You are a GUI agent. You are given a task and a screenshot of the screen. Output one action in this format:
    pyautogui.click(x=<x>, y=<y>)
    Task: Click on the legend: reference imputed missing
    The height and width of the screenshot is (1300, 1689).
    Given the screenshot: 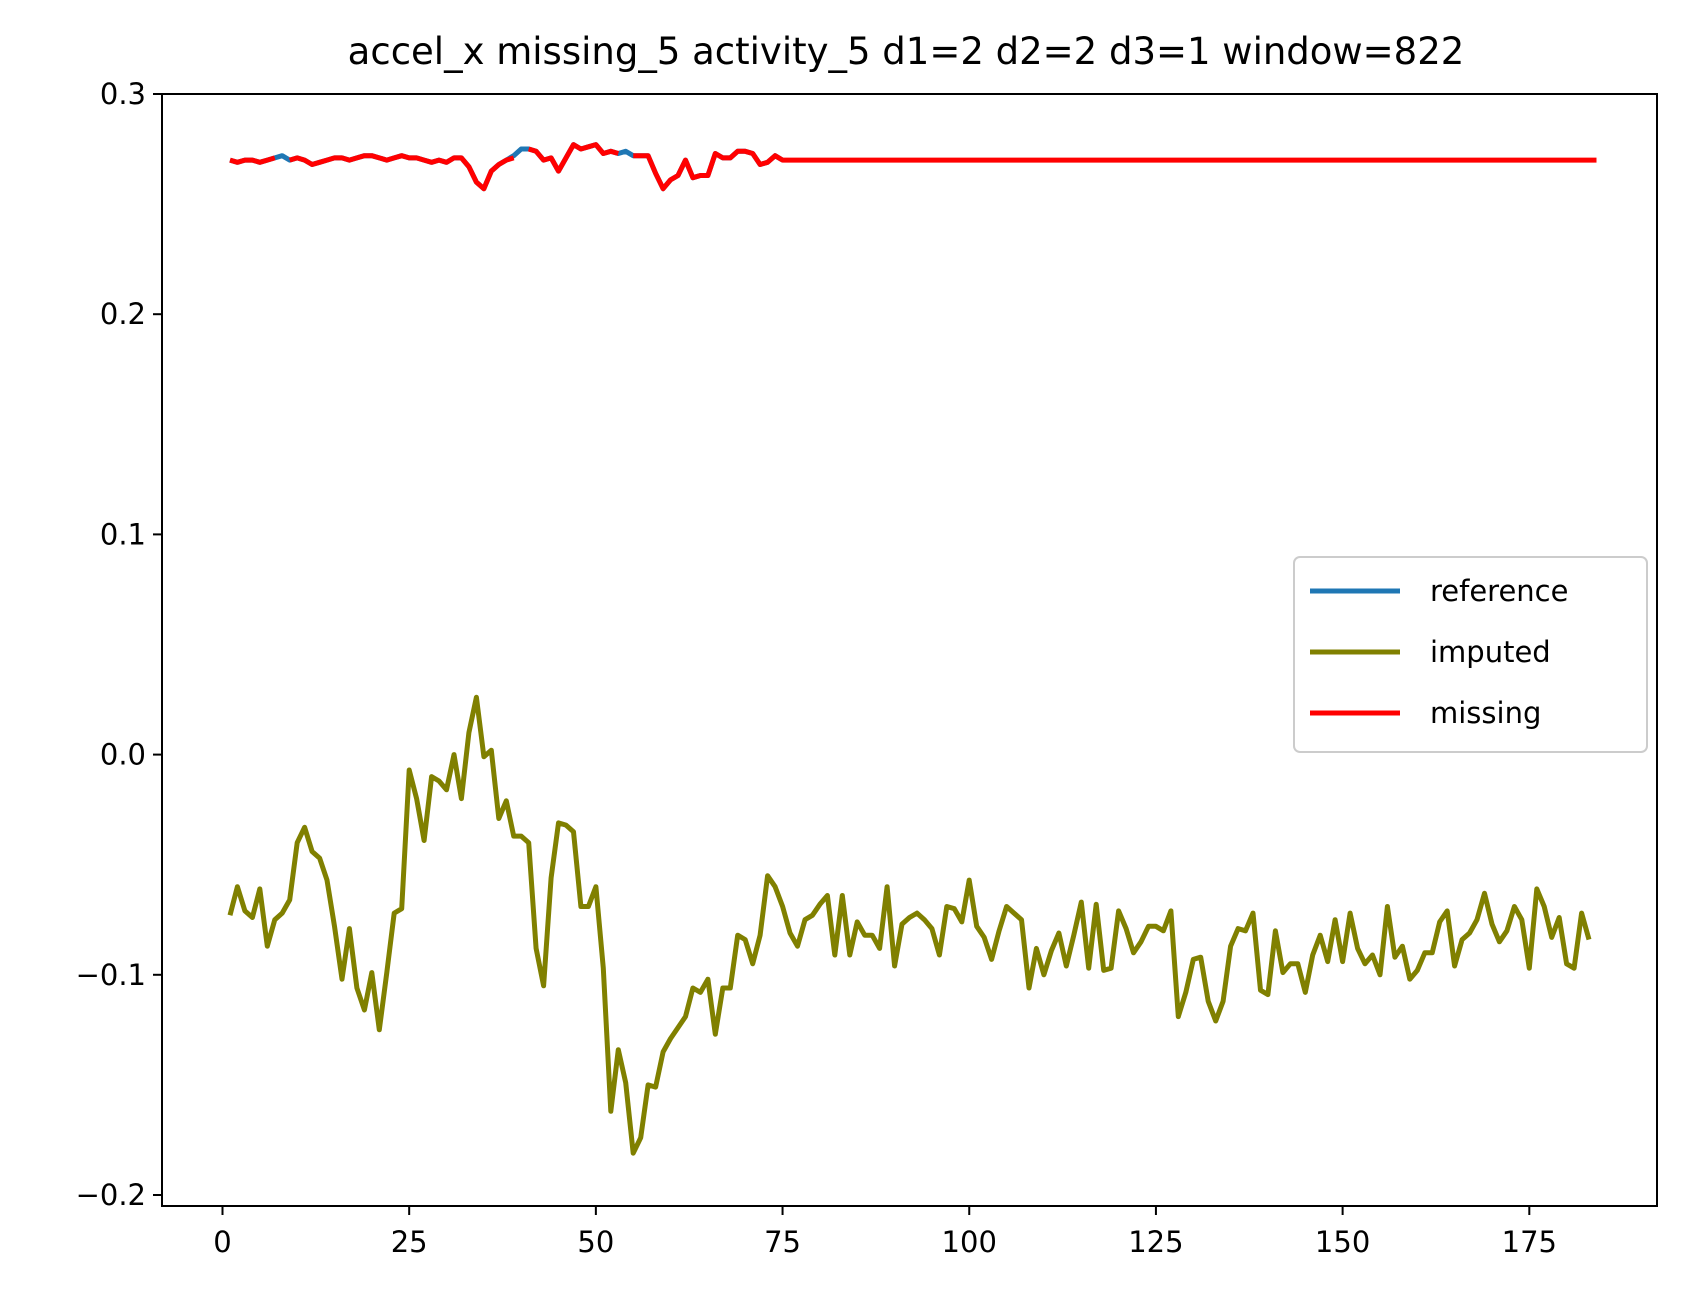 What is the action you would take?
    pyautogui.click(x=1470, y=654)
    